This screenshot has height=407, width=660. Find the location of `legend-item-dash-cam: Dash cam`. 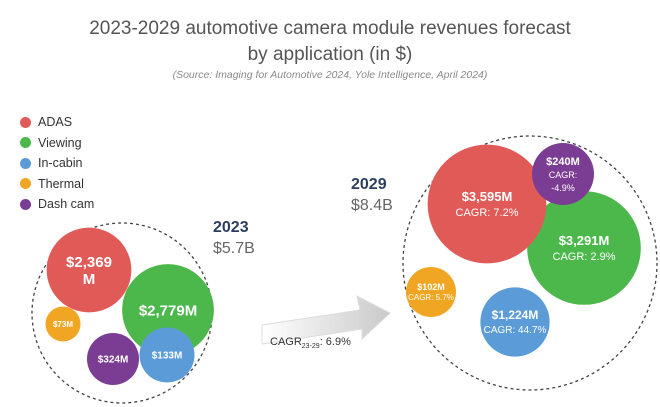

legend-item-dash-cam: Dash cam is located at coordinates (57, 204).